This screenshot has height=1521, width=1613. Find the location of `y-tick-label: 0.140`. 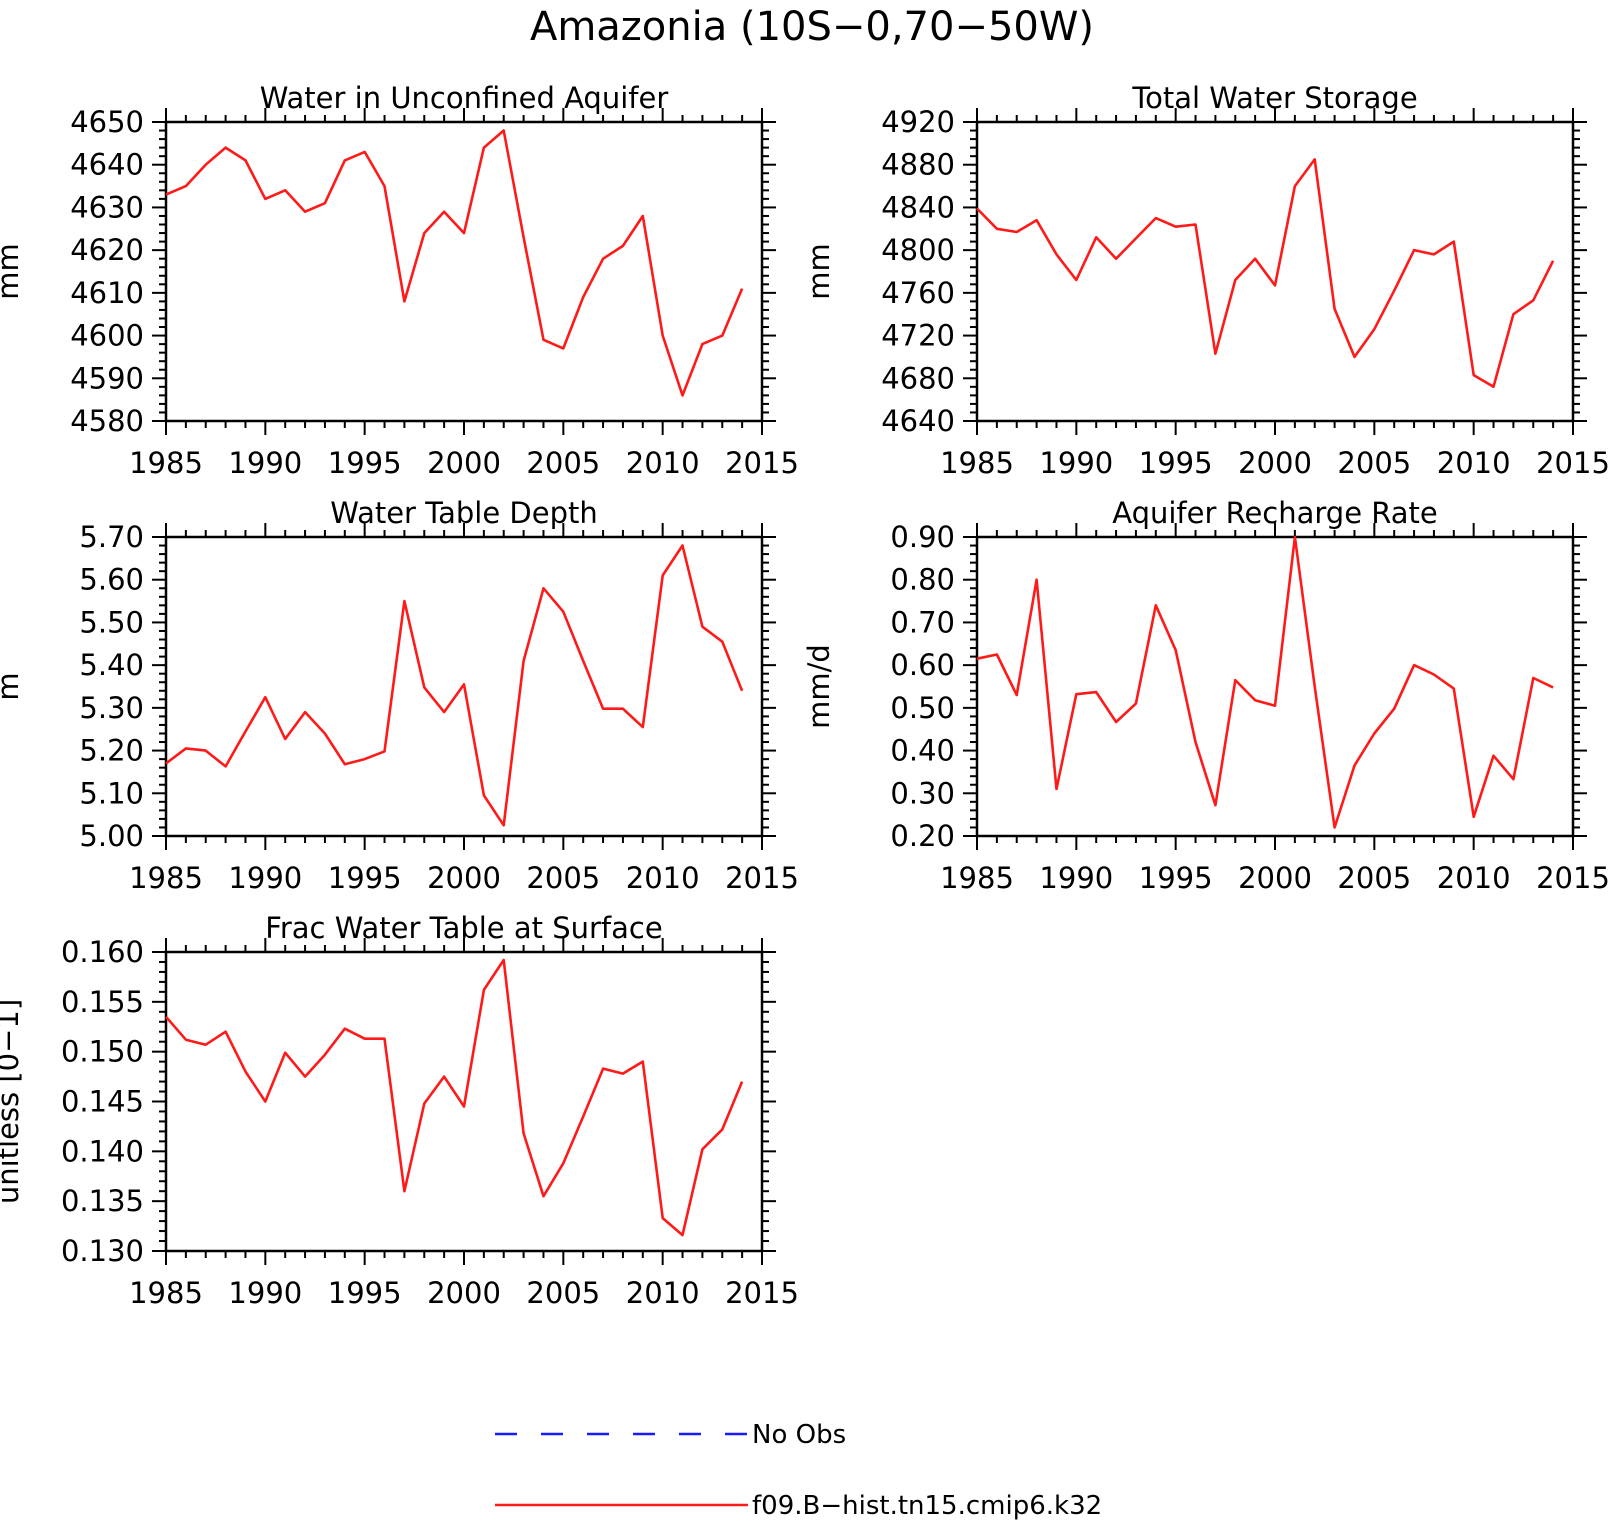

y-tick-label: 0.140 is located at coordinates (102, 1151).